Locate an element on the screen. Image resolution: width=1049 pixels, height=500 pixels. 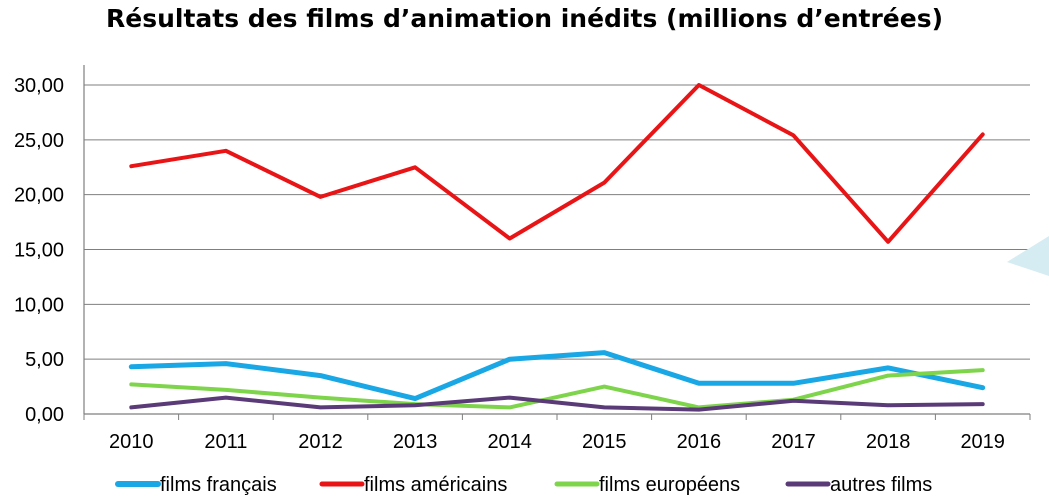
legend-label: films américains is located at coordinates (435, 485).